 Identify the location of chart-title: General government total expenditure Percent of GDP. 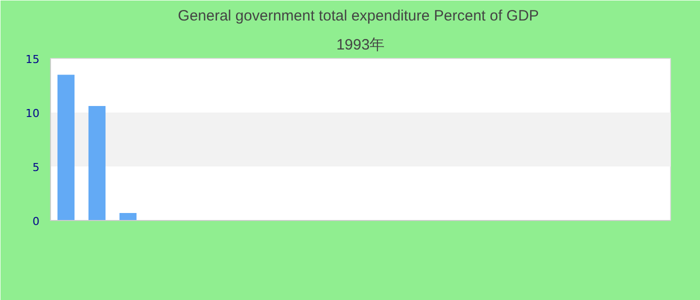
(358, 16).